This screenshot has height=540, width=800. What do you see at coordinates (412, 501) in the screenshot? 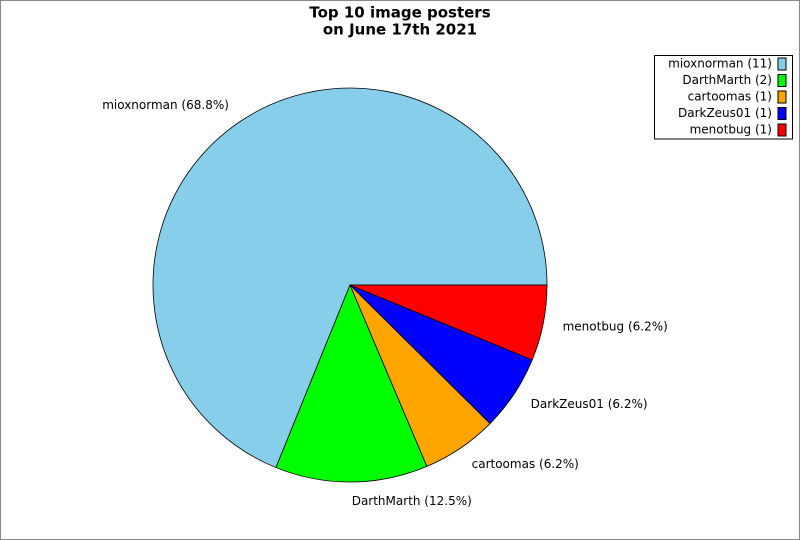
I see `slice-label: DarthMarth (12.5%)` at bounding box center [412, 501].